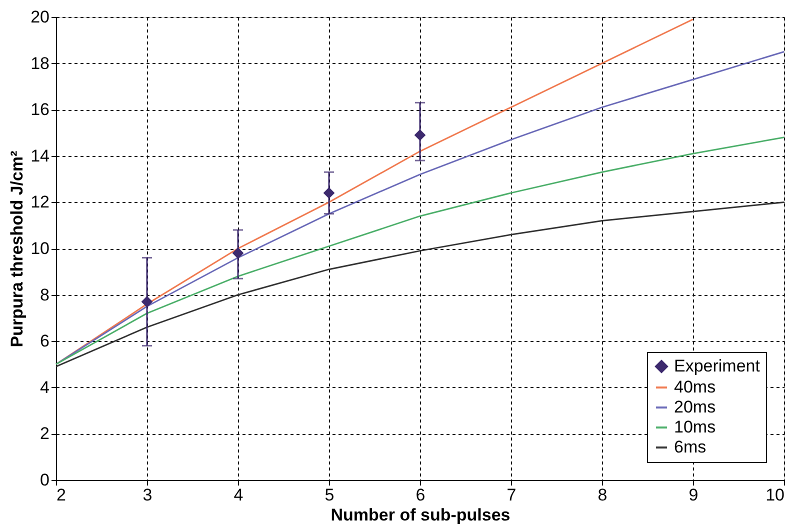 This screenshot has width=795, height=531. I want to click on legend-label: 6ms, so click(690, 447).